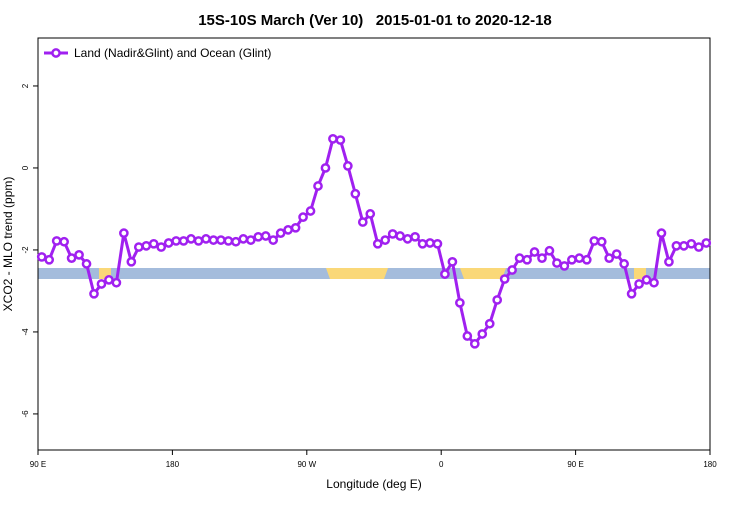  I want to click on legend-marker, so click(56, 53).